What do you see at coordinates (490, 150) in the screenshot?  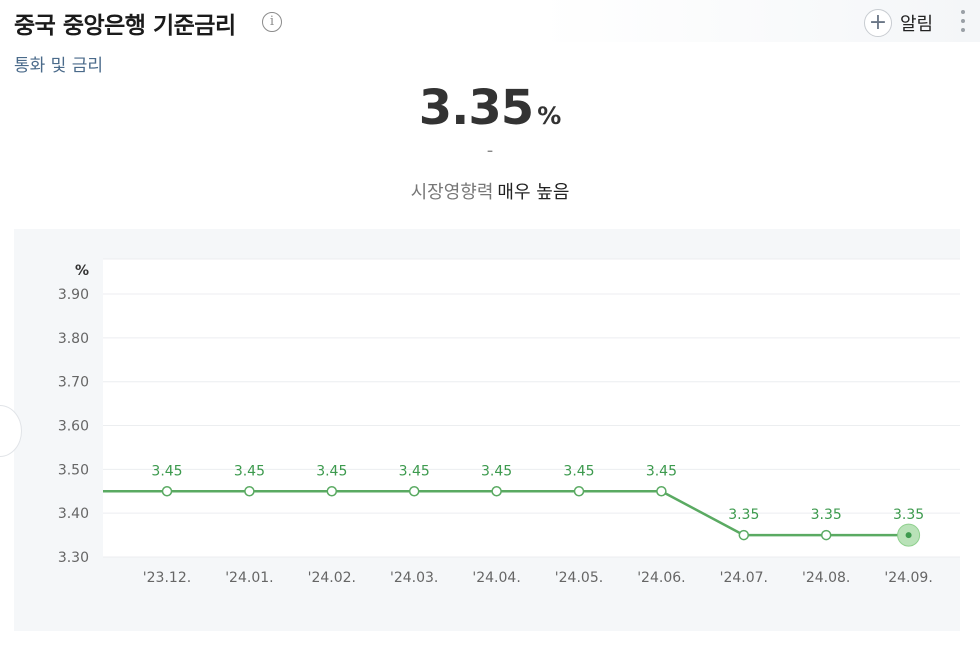 I see `change-value: -` at bounding box center [490, 150].